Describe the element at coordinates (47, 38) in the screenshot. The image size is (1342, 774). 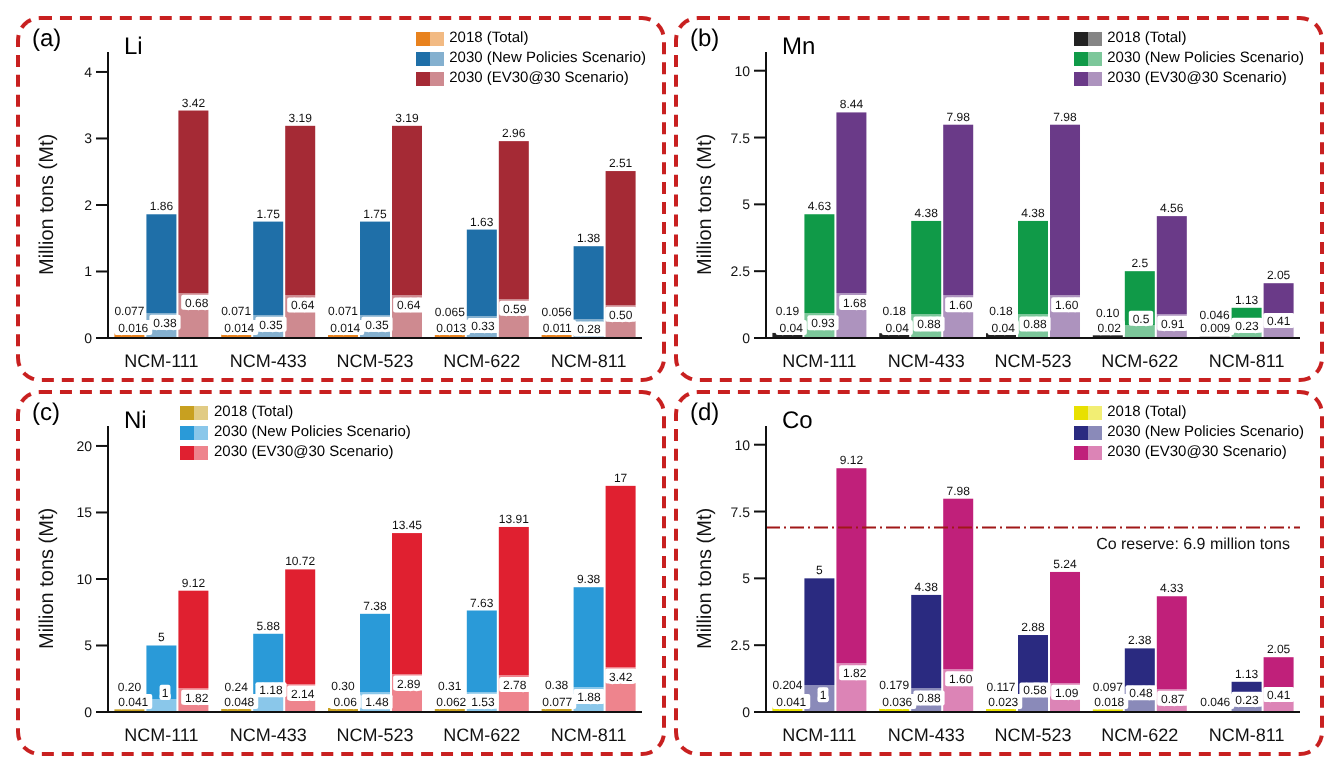
I see `text: (a)` at that location.